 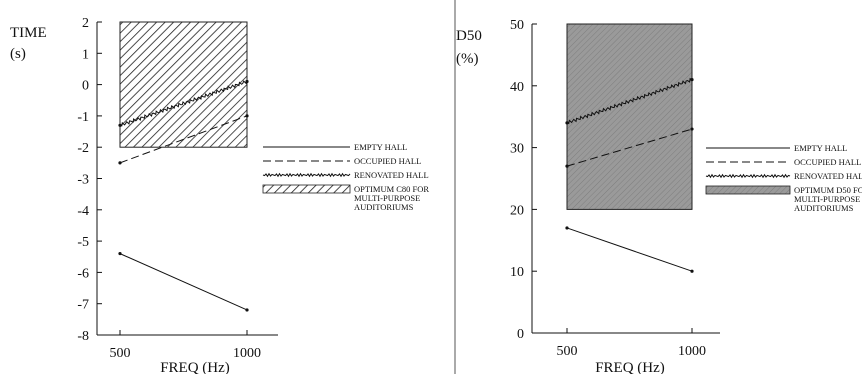 I want to click on legend-label: OPTIMUM C80 FOR, so click(x=391, y=189).